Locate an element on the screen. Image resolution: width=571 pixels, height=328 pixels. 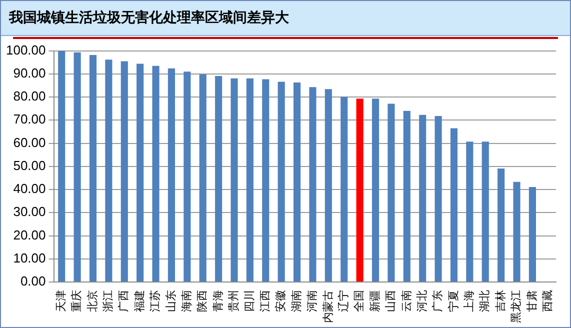
x-tick-label: 安徽 is located at coordinates (281, 301).